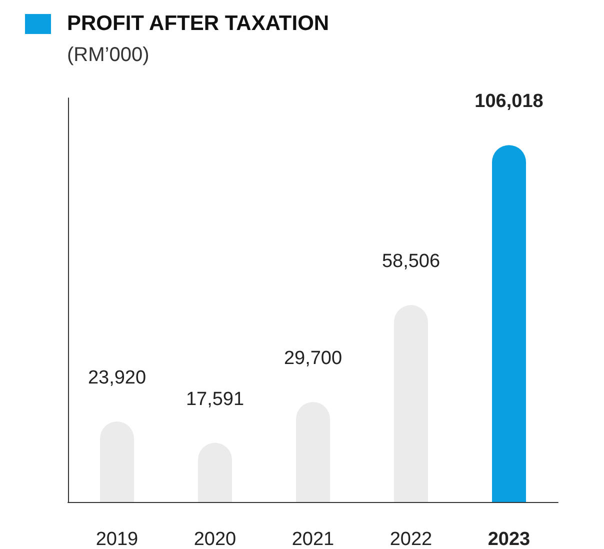 The width and height of the screenshot is (604, 549). What do you see at coordinates (509, 101) in the screenshot?
I see `data-label: 106,018` at bounding box center [509, 101].